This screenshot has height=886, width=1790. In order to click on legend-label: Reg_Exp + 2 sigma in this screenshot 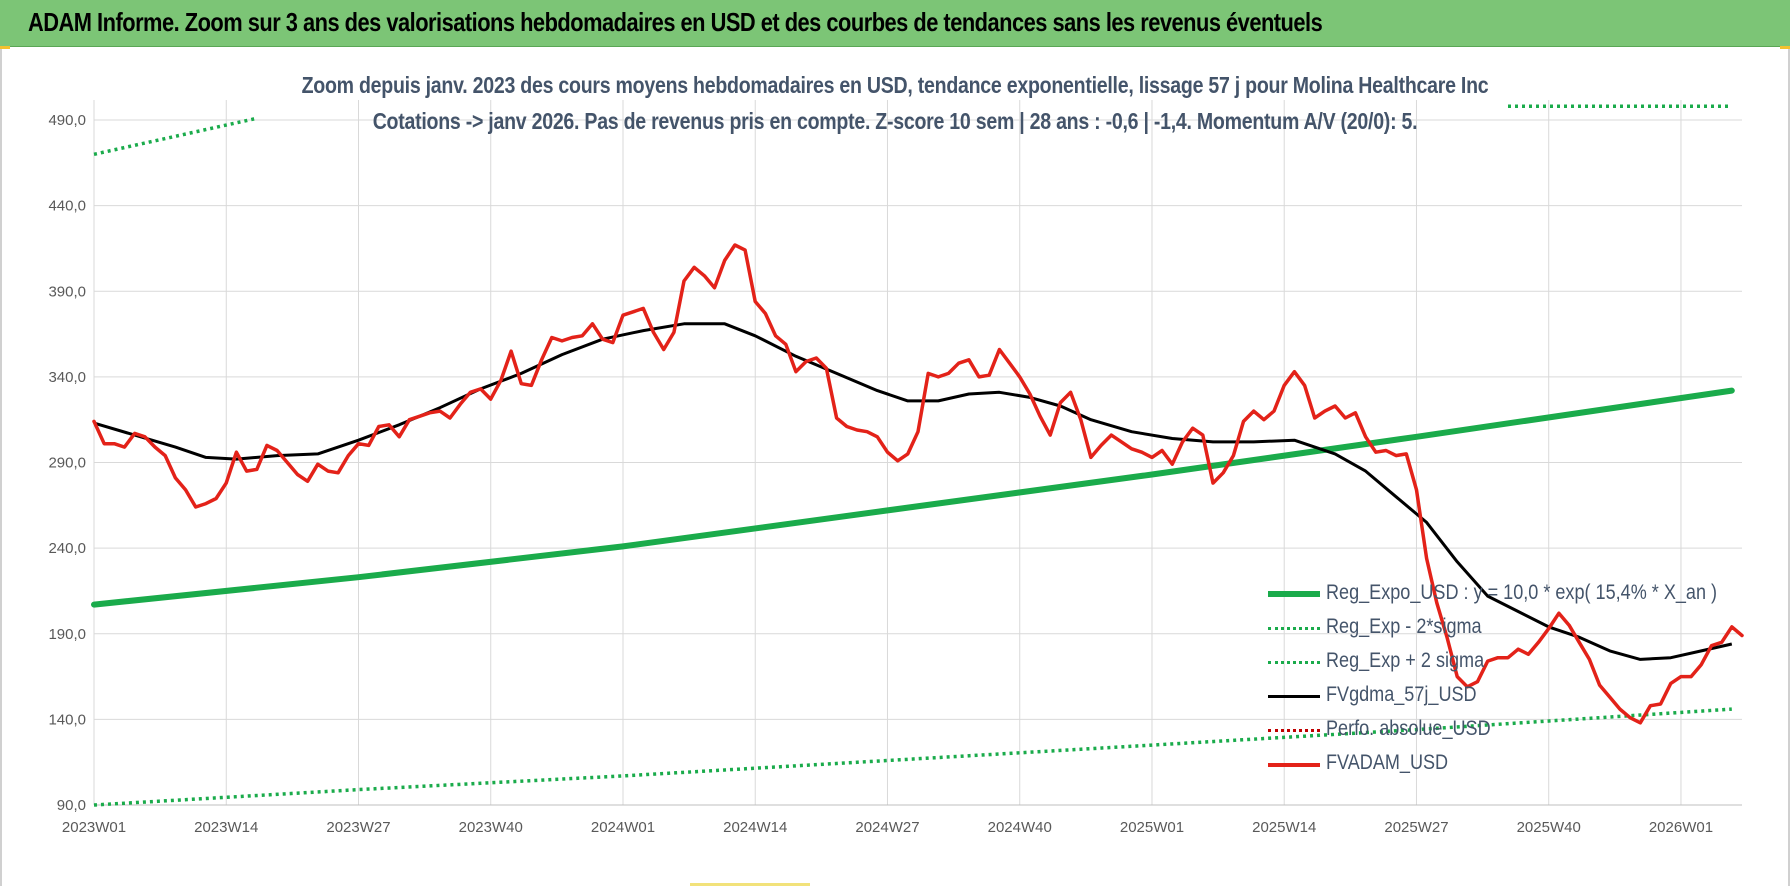, I will do `click(1405, 660)`.